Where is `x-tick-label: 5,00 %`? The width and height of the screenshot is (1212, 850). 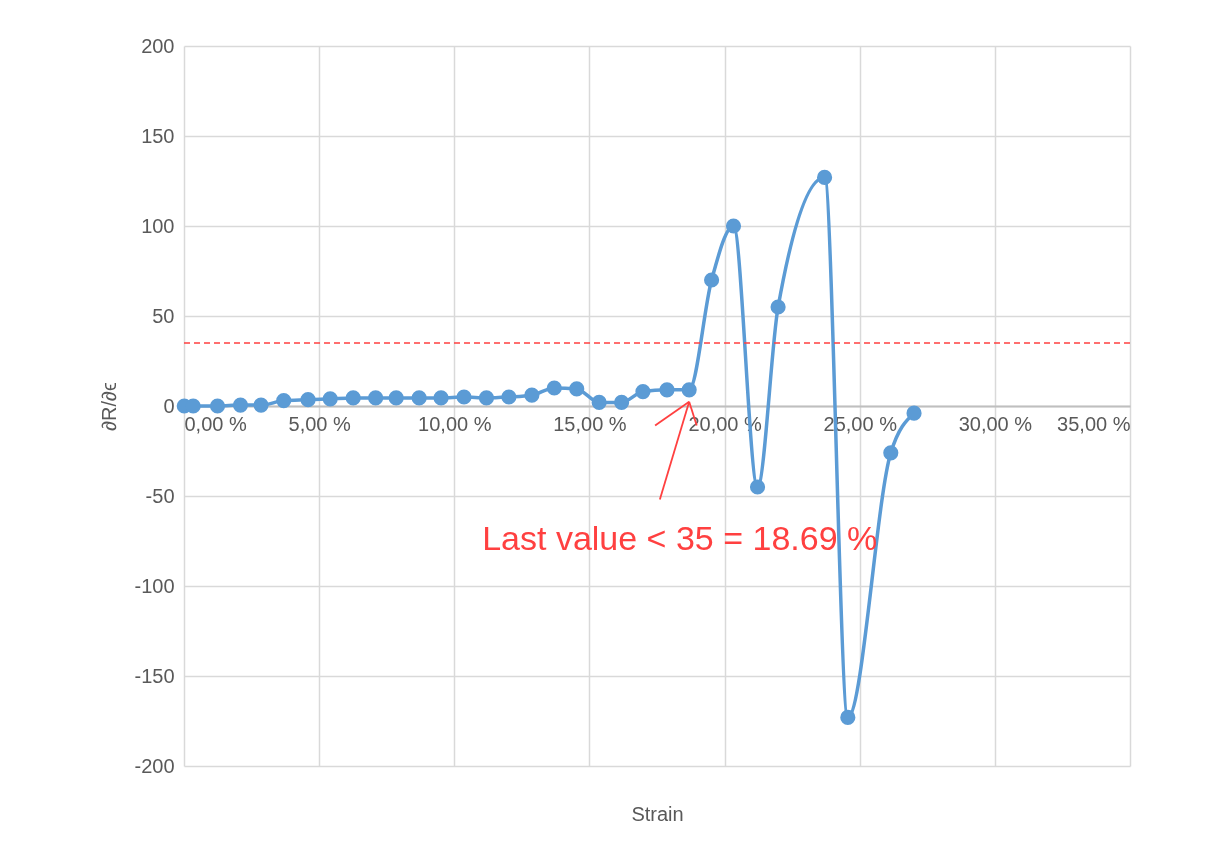 x-tick-label: 5,00 % is located at coordinates (319, 423).